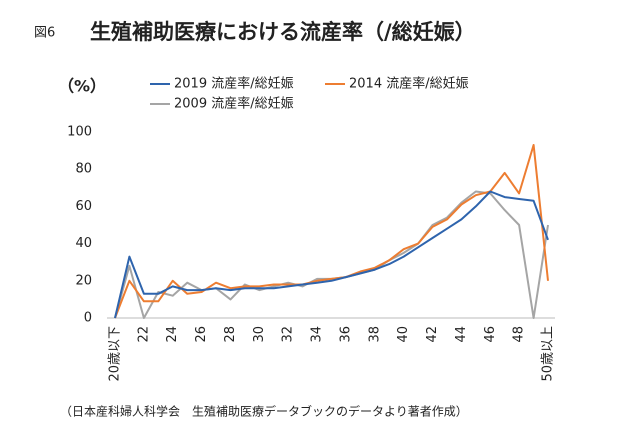 The height and width of the screenshot is (446, 631). I want to click on legend-label: 2019 流産率/総妊娠, so click(234, 84).